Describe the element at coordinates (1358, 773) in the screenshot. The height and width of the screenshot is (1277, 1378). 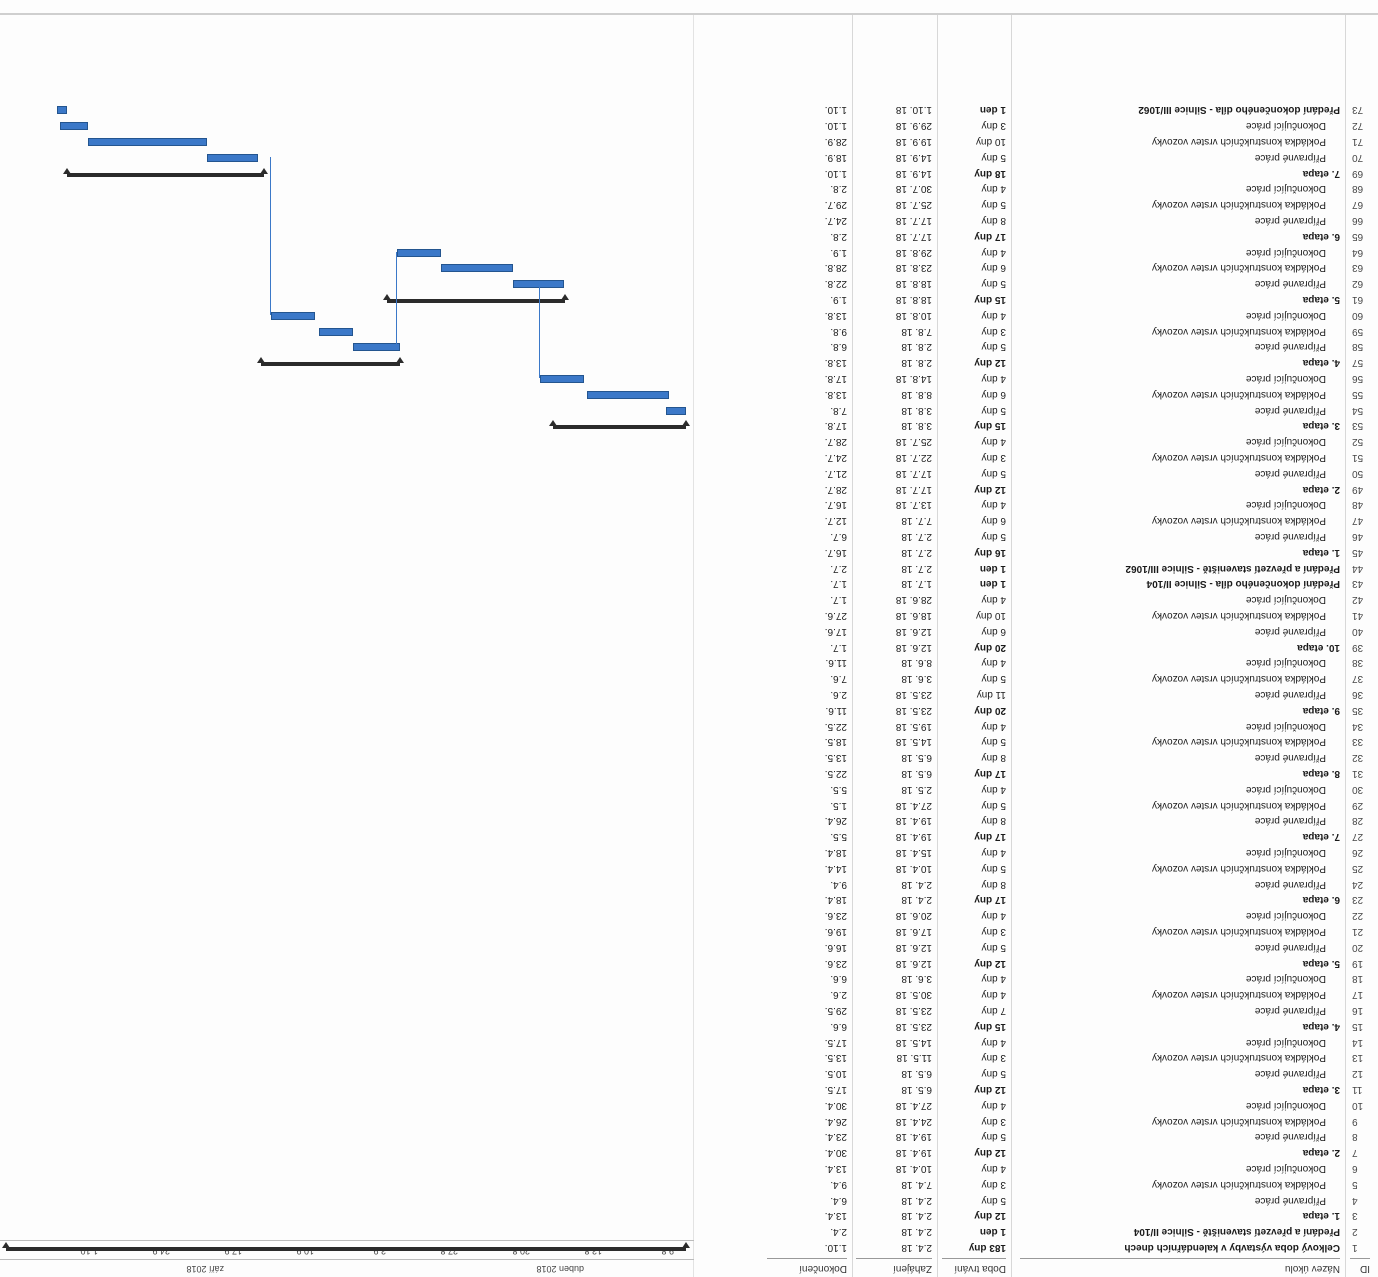
I see `task-id: 31` at that location.